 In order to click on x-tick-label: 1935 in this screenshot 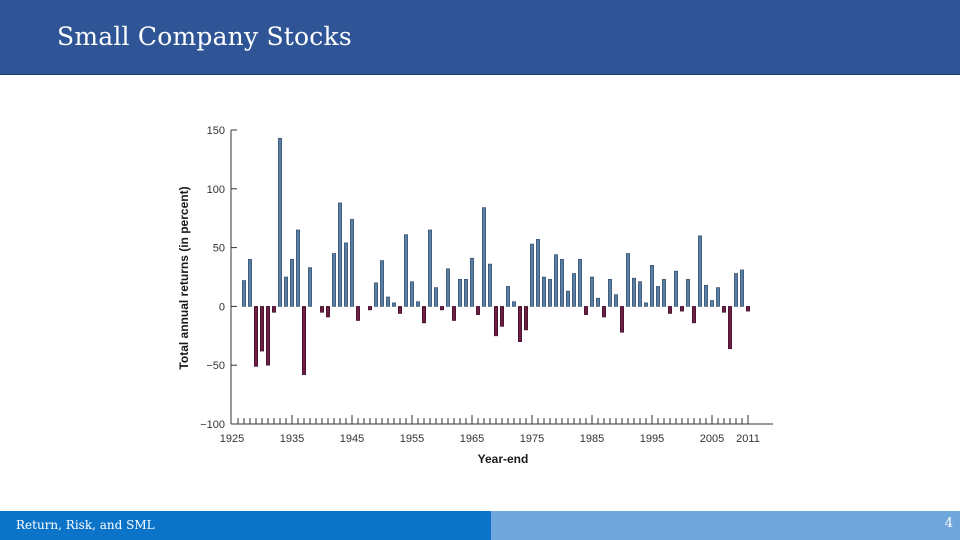, I will do `click(292, 439)`.